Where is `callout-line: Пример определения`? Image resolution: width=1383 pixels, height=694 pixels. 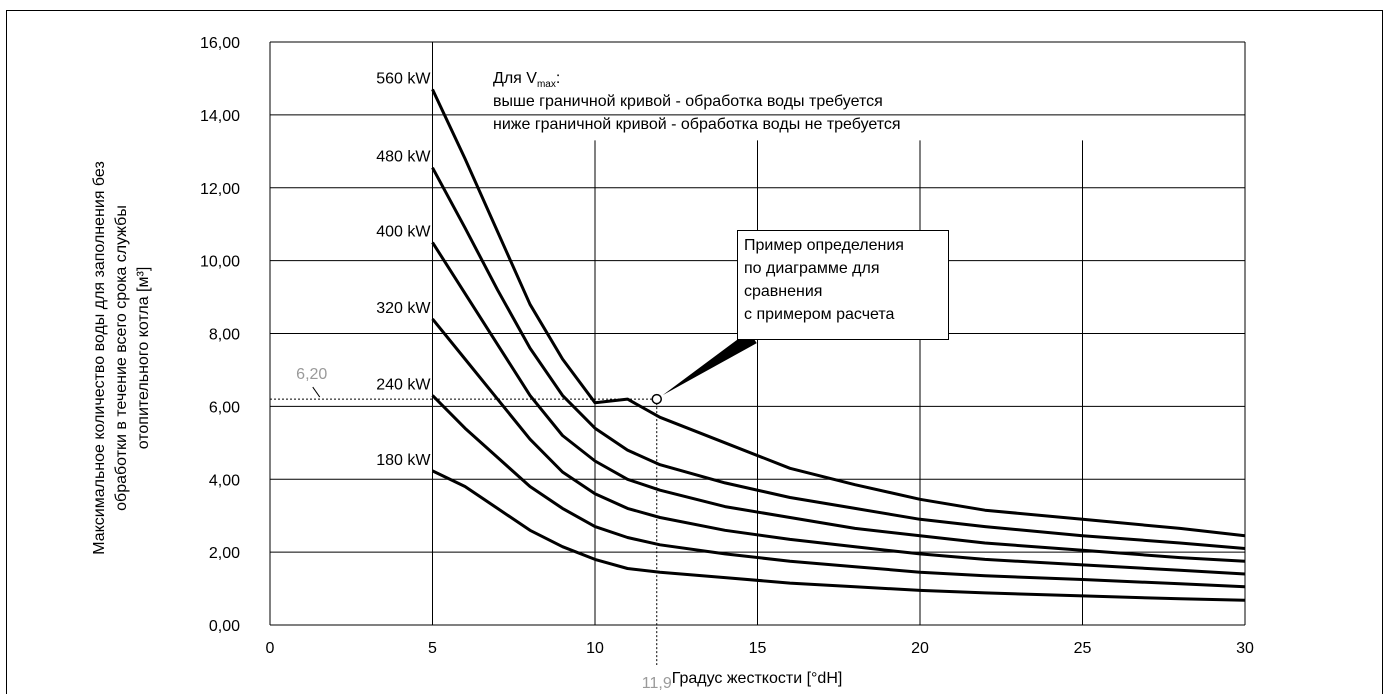
callout-line: Пример определения is located at coordinates (824, 245).